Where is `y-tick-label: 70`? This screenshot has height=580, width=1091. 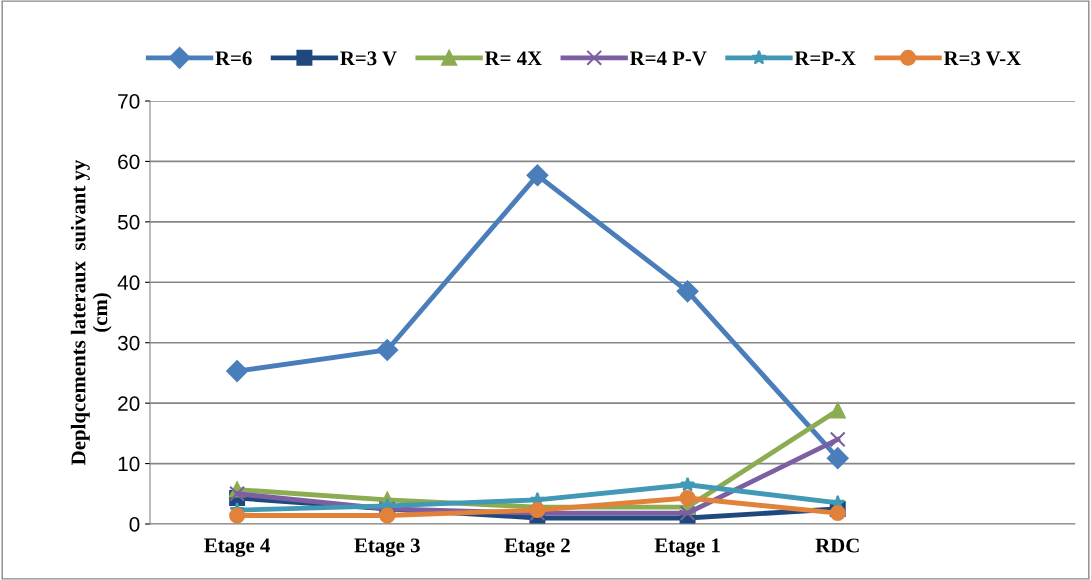
y-tick-label: 70 is located at coordinates (129, 101).